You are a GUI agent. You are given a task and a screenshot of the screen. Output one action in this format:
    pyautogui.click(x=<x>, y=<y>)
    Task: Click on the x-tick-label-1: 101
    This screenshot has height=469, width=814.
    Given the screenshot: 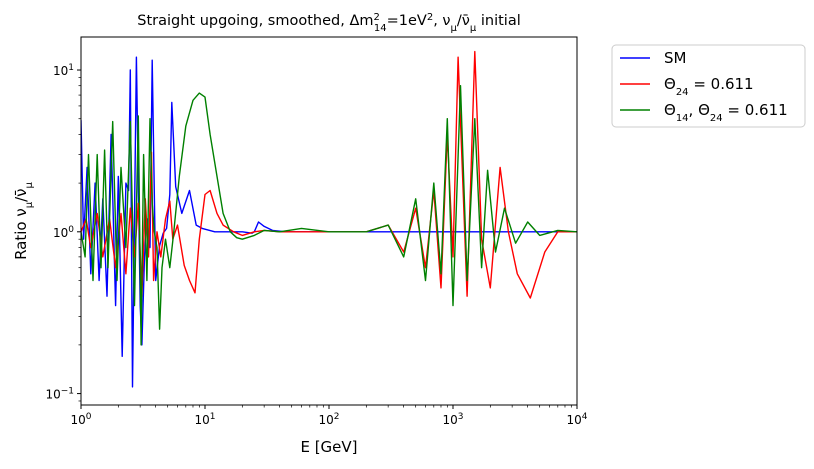 What is the action you would take?
    pyautogui.click(x=204, y=419)
    